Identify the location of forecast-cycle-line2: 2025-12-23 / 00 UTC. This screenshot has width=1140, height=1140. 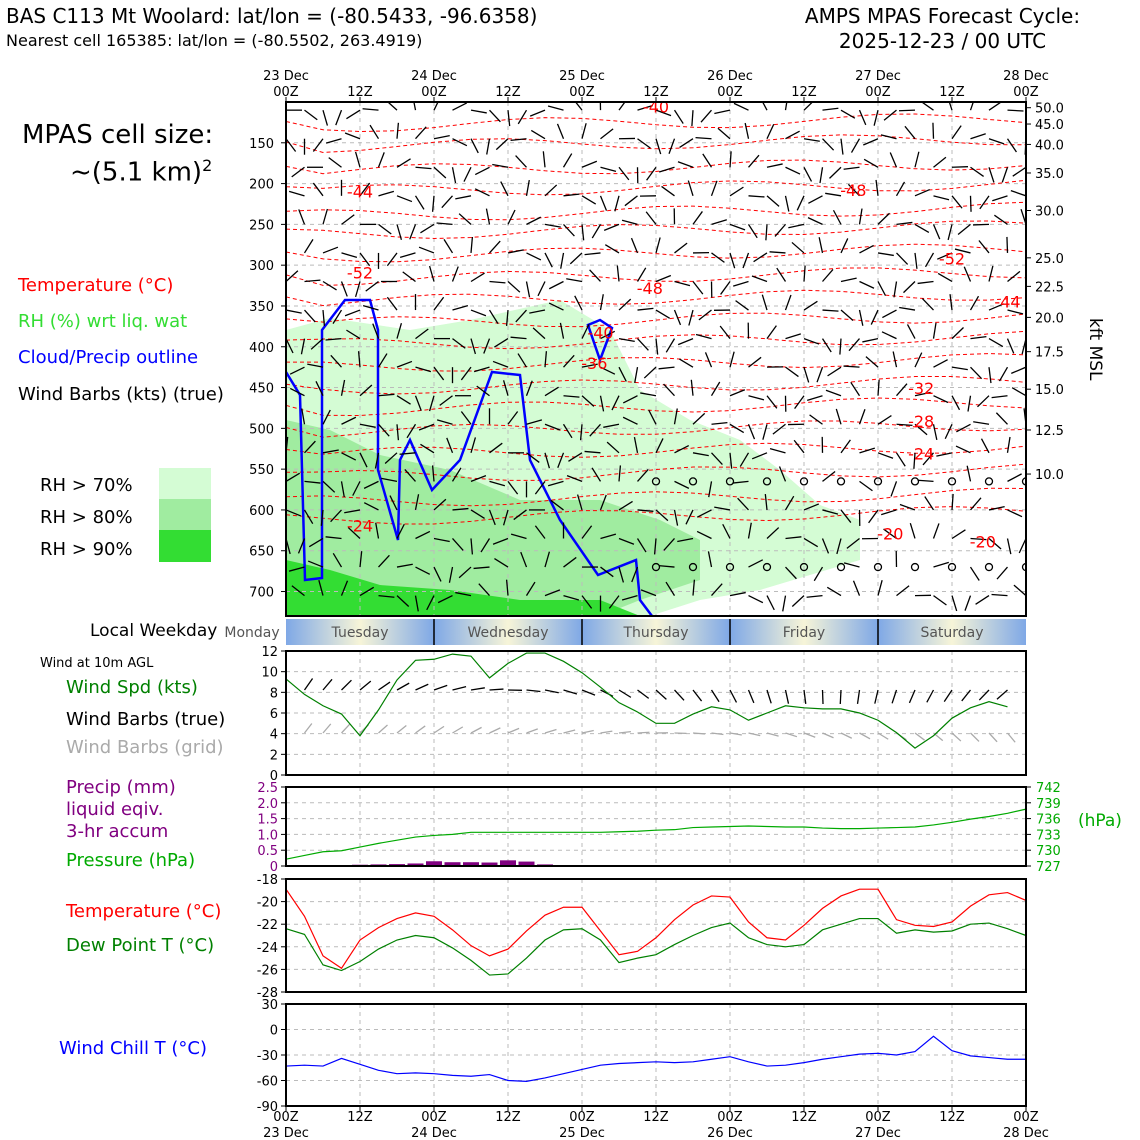
(942, 41).